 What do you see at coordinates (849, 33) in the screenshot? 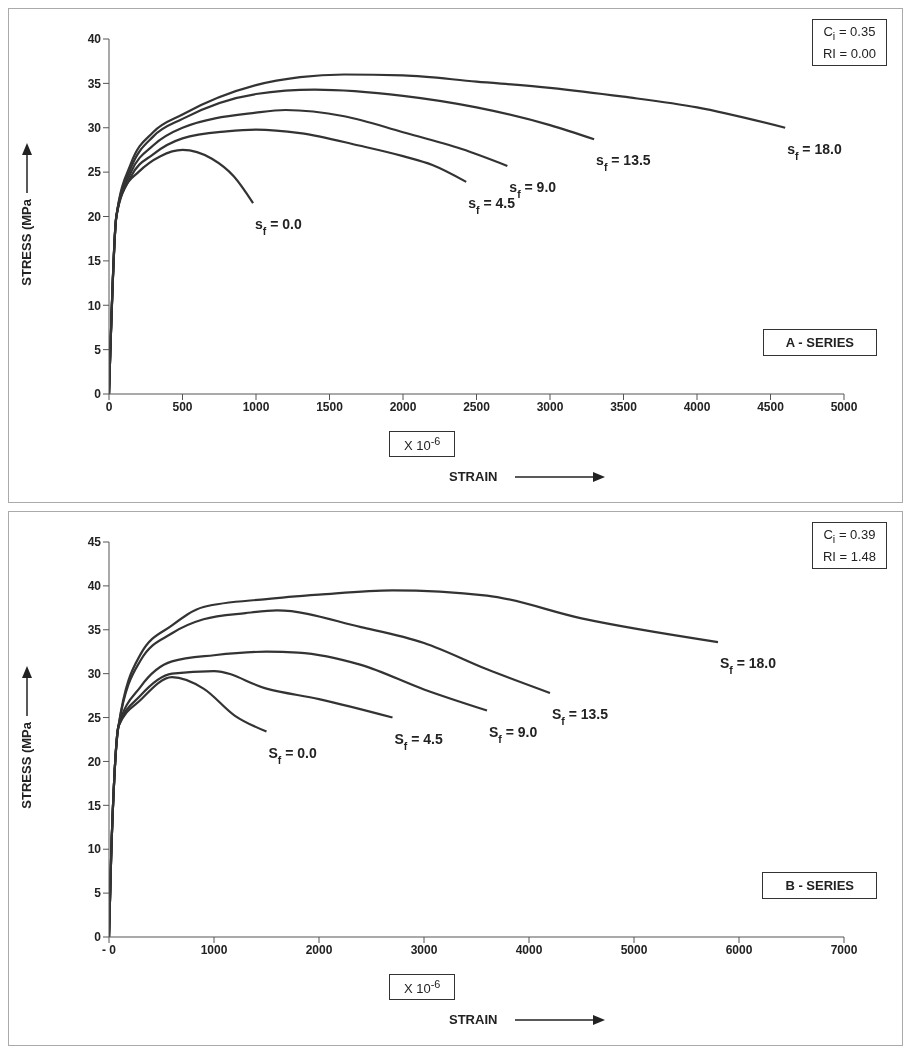
I see `annotation: C$_{i}$ = 0.35` at bounding box center [849, 33].